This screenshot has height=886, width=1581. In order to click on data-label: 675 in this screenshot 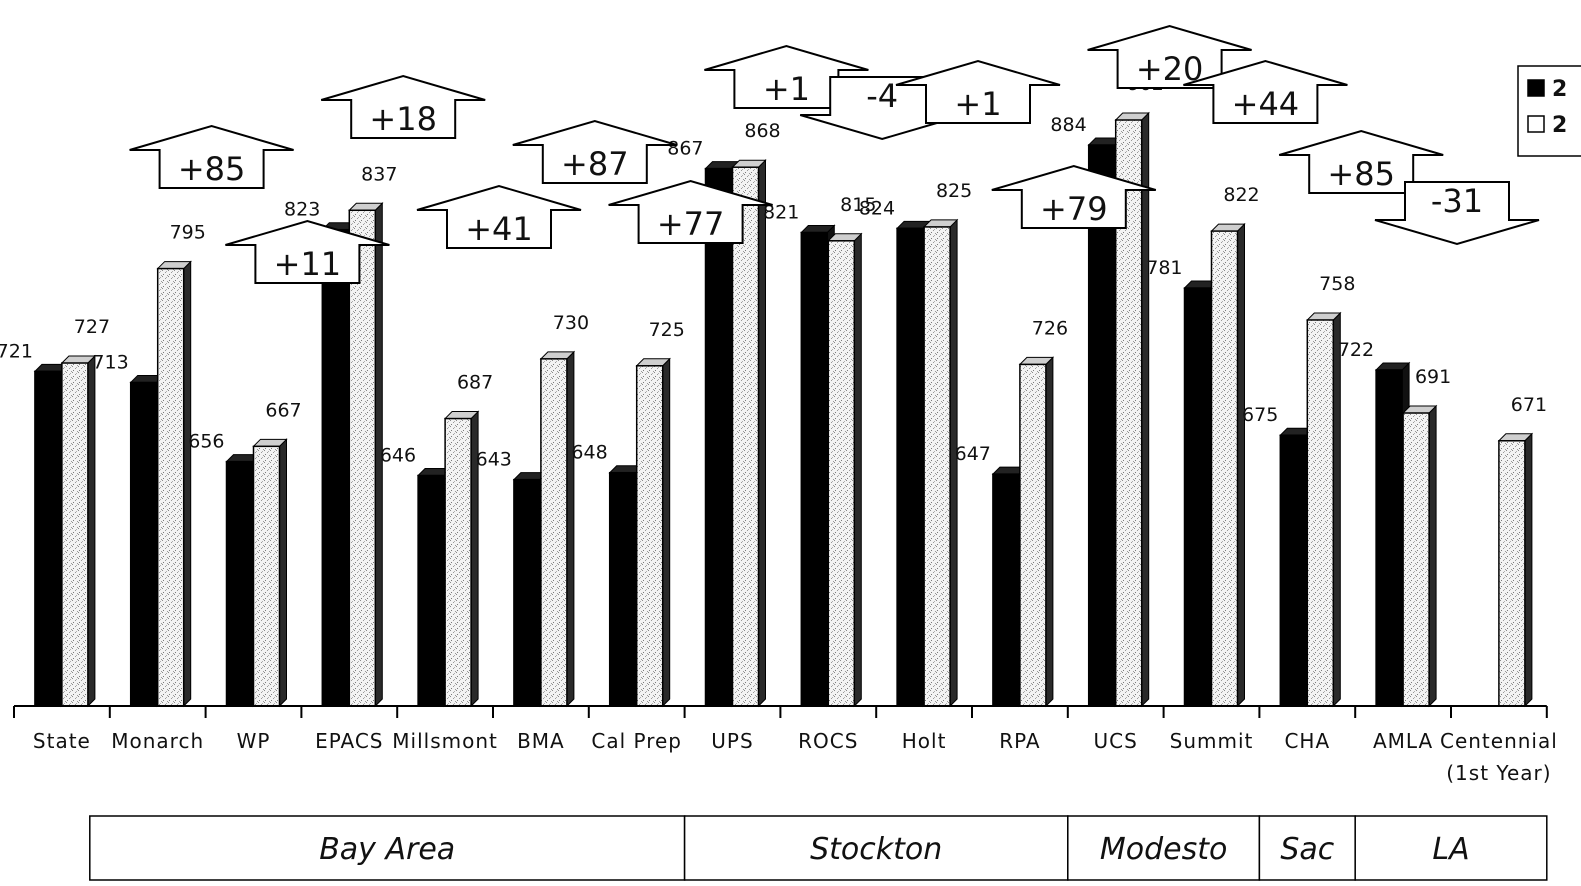, I will do `click(1260, 415)`.